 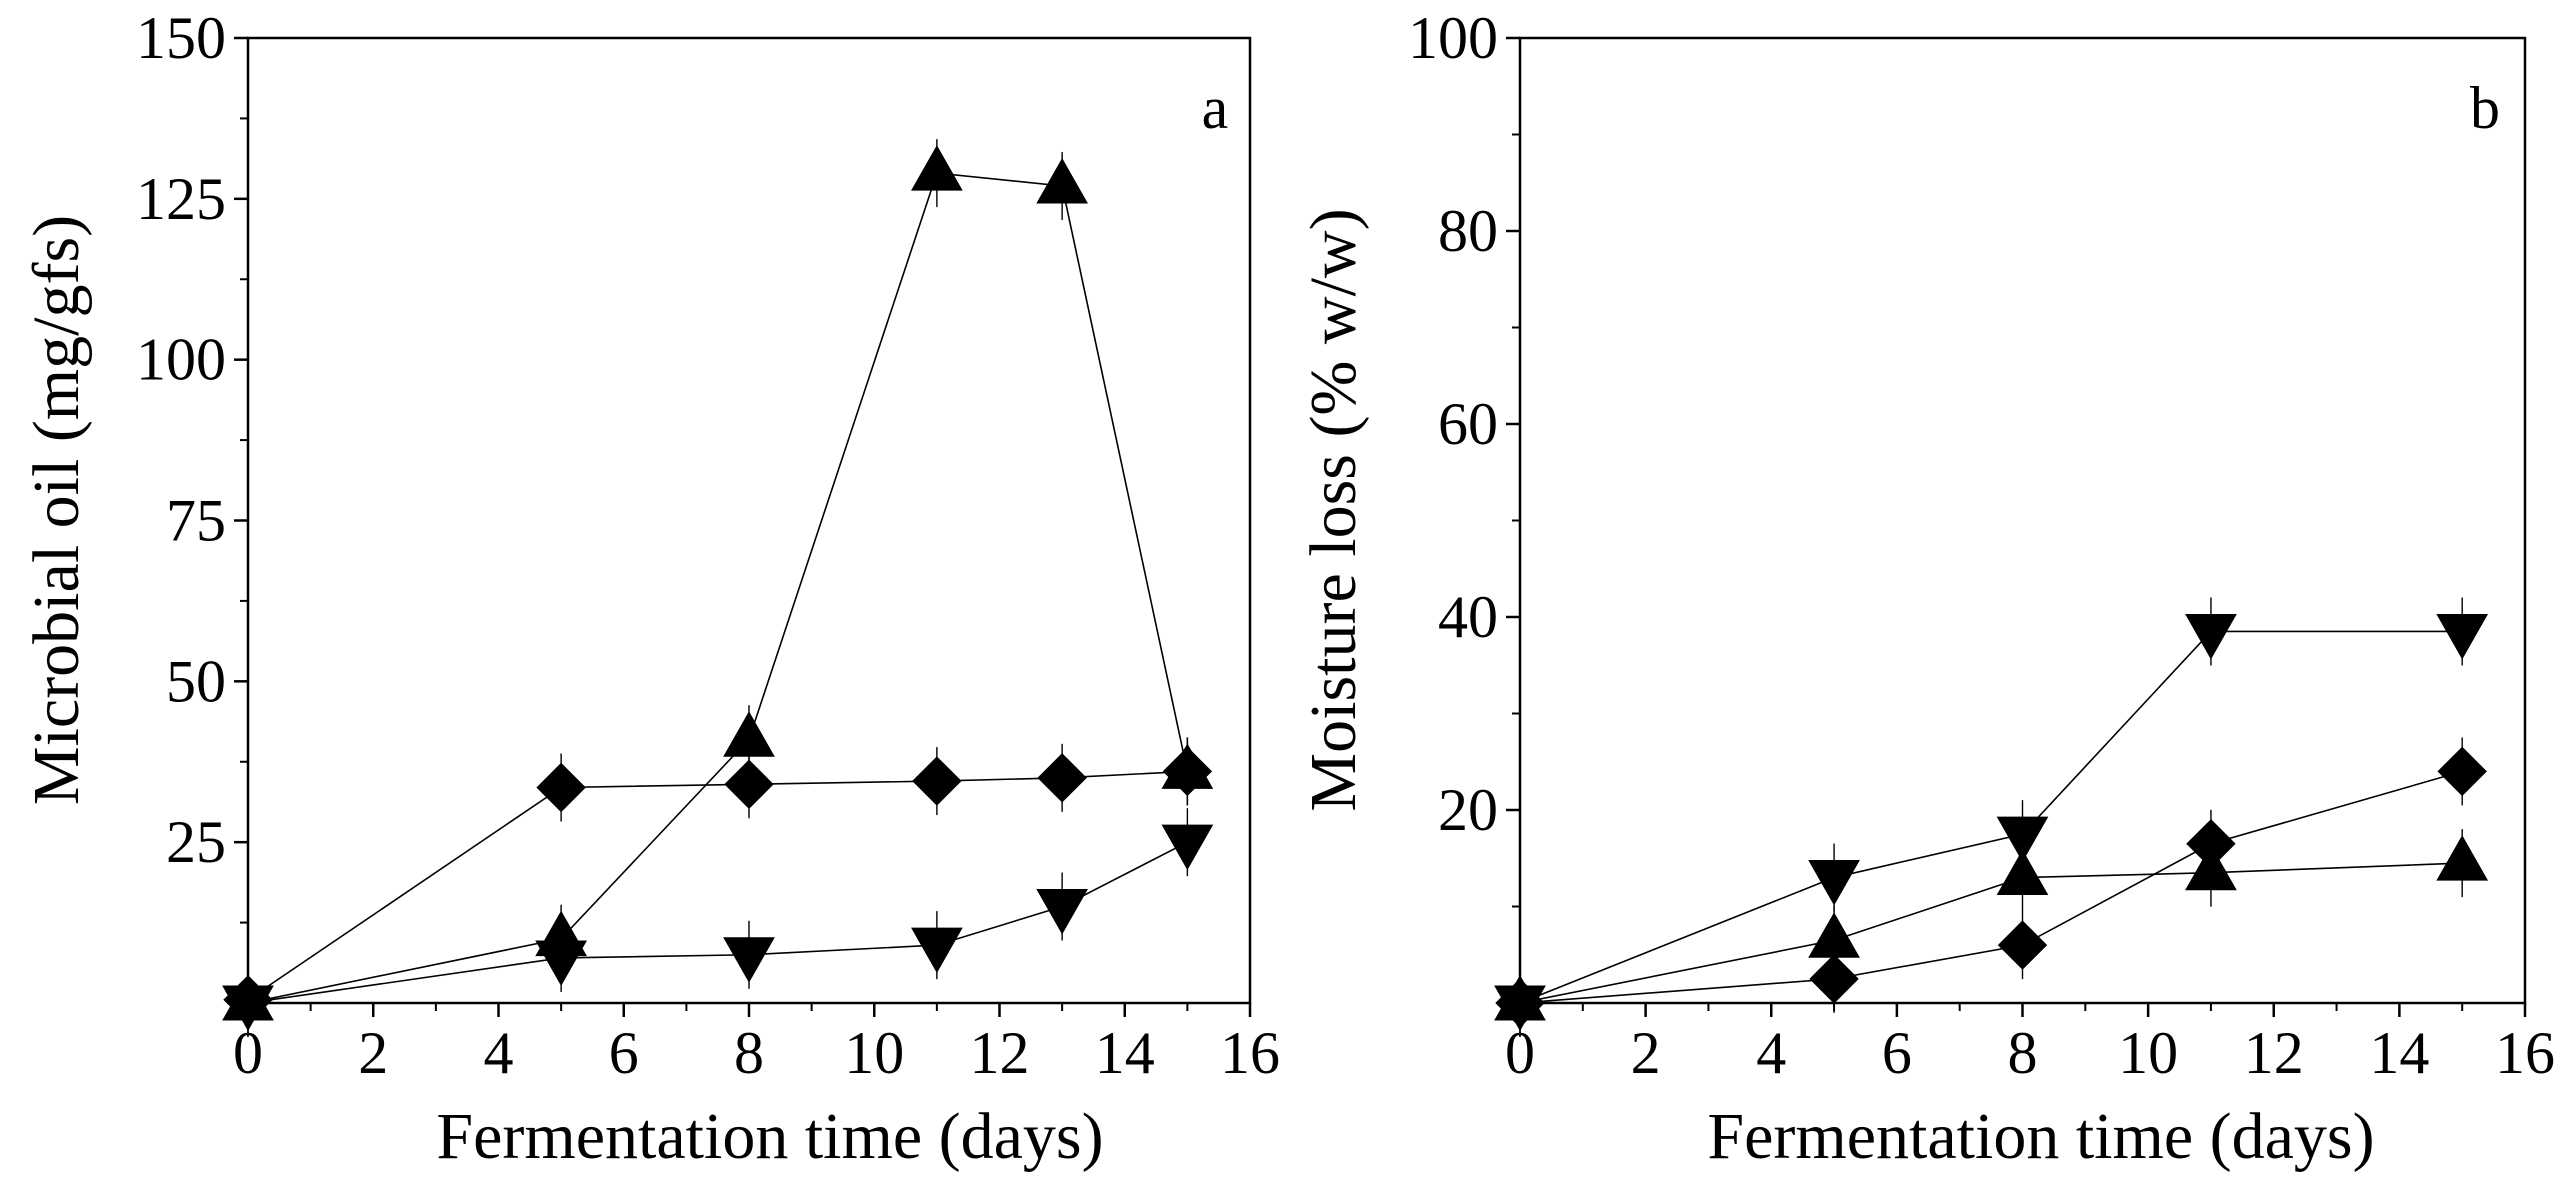 What do you see at coordinates (56, 510) in the screenshot?
I see `panel-a-ylabel: Microbial oil (mg/gfs)` at bounding box center [56, 510].